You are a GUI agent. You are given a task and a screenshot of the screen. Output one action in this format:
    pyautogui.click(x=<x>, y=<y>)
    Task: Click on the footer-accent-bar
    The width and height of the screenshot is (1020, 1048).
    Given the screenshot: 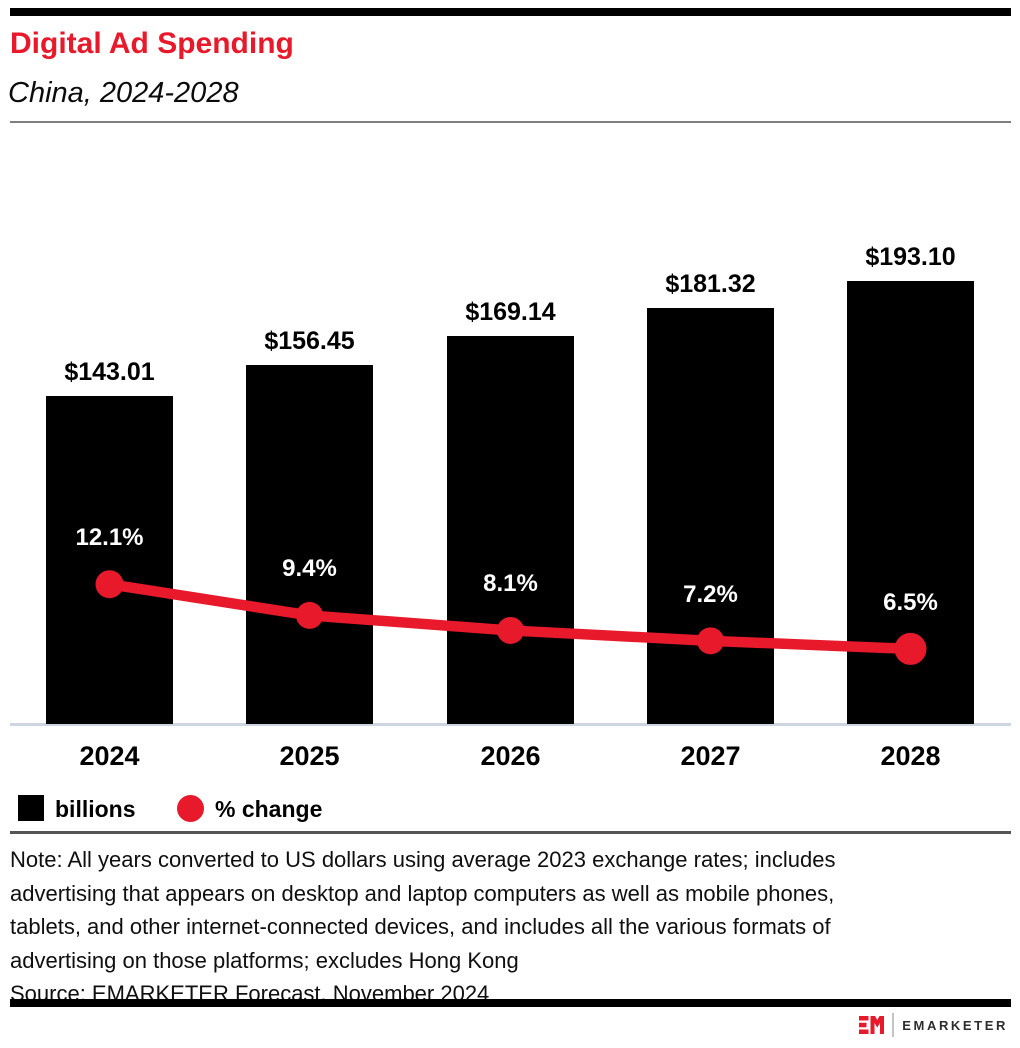 What is the action you would take?
    pyautogui.click(x=510, y=1003)
    